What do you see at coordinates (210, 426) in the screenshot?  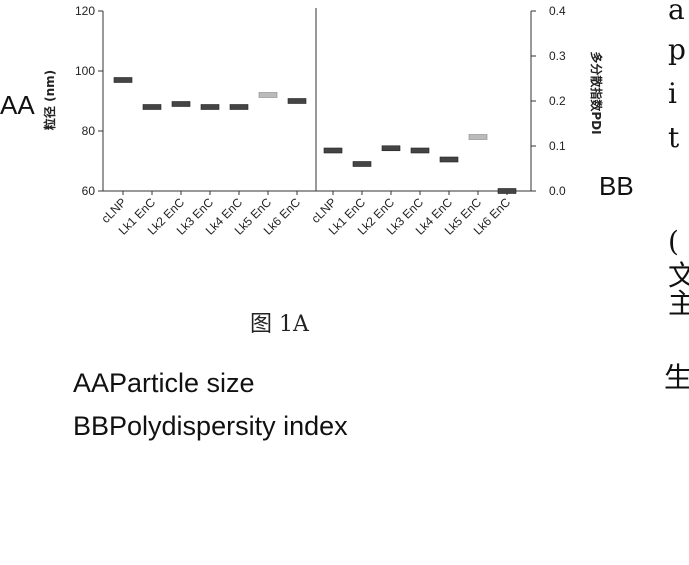 I see `legend-polydispersity-index: BBPolydispersity index` at bounding box center [210, 426].